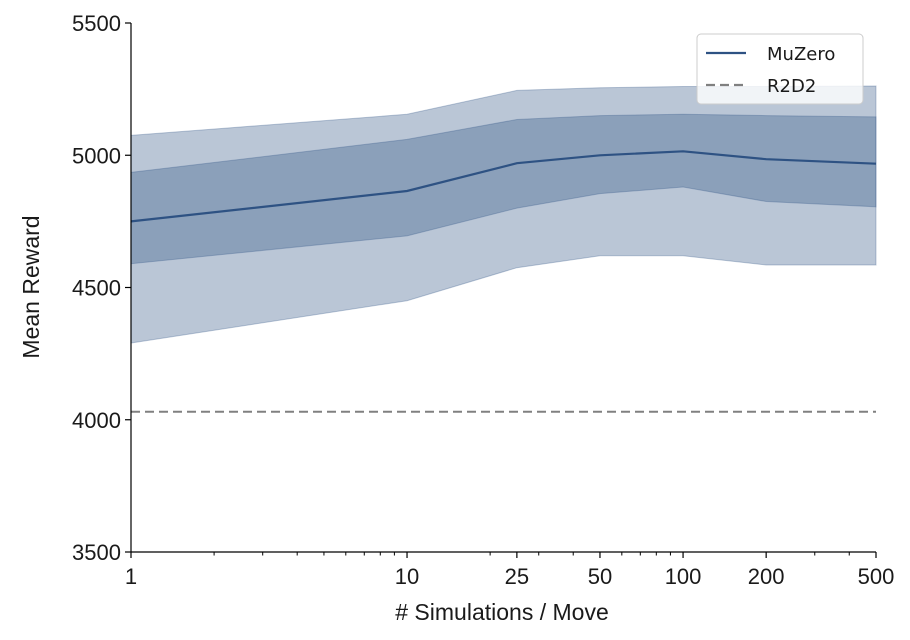 The image size is (910, 640). I want to click on x-tick-label: 25, so click(517, 576).